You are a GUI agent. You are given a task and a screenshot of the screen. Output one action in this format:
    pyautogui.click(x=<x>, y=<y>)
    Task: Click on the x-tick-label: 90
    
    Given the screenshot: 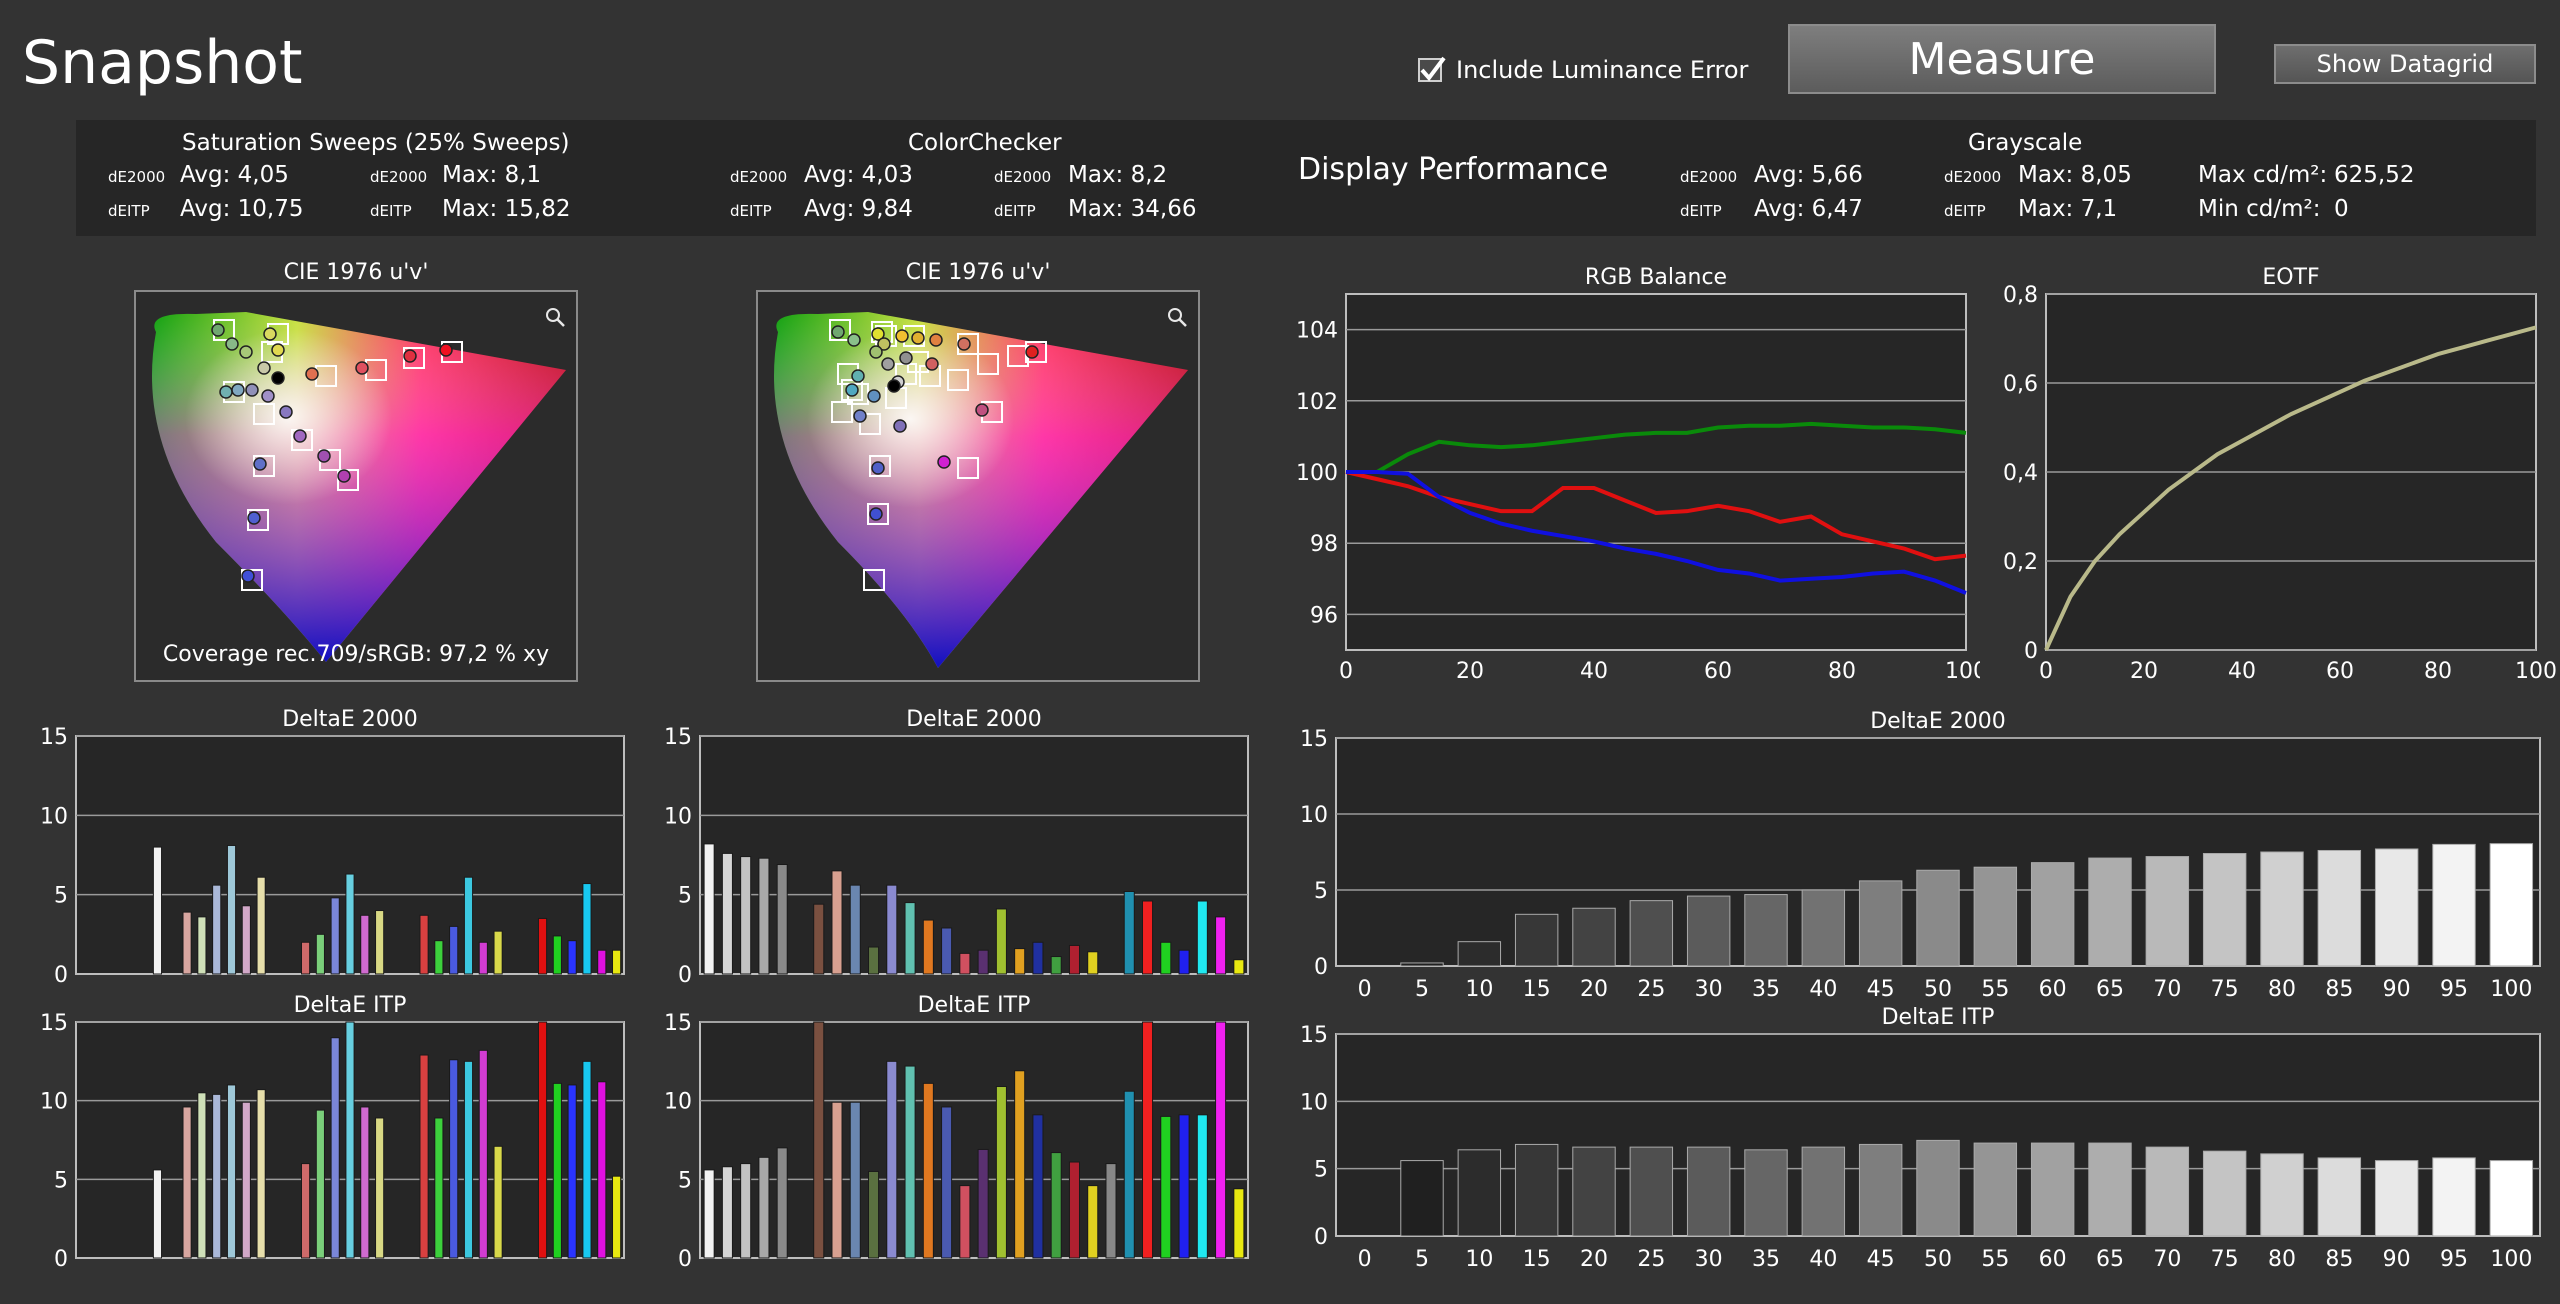 What is the action you would take?
    pyautogui.click(x=2397, y=989)
    